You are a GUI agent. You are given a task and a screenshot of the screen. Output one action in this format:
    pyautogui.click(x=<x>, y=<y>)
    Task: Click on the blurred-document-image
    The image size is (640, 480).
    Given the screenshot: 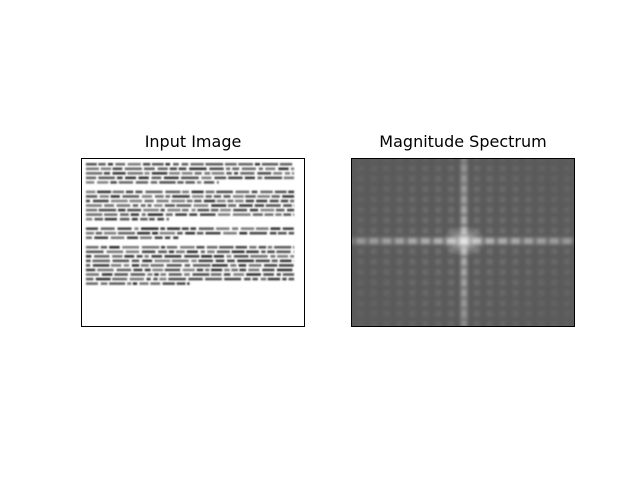 What is the action you would take?
    pyautogui.click(x=190, y=223)
    